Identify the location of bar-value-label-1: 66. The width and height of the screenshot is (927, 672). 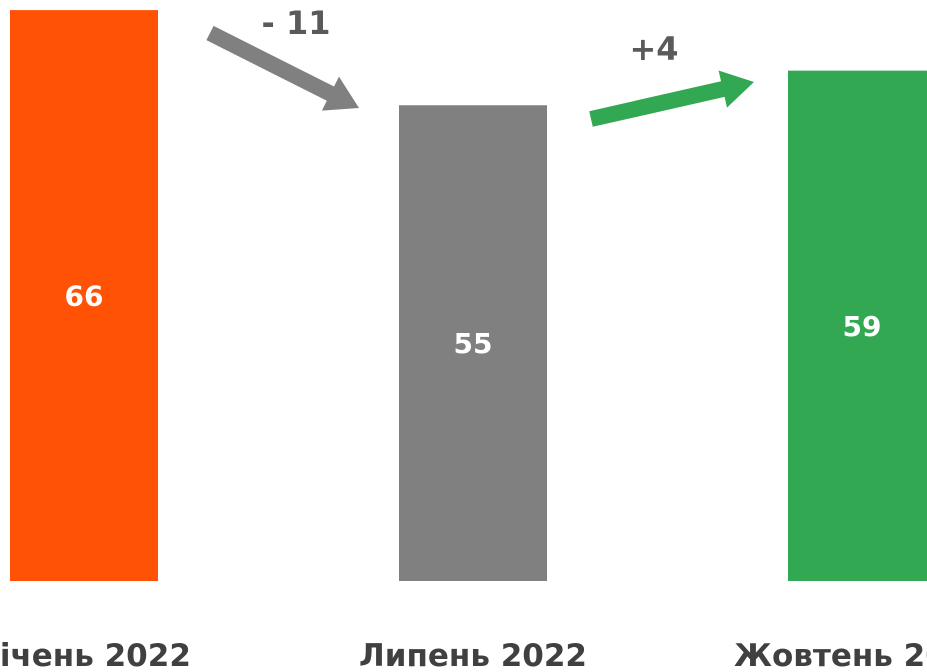
(84, 296).